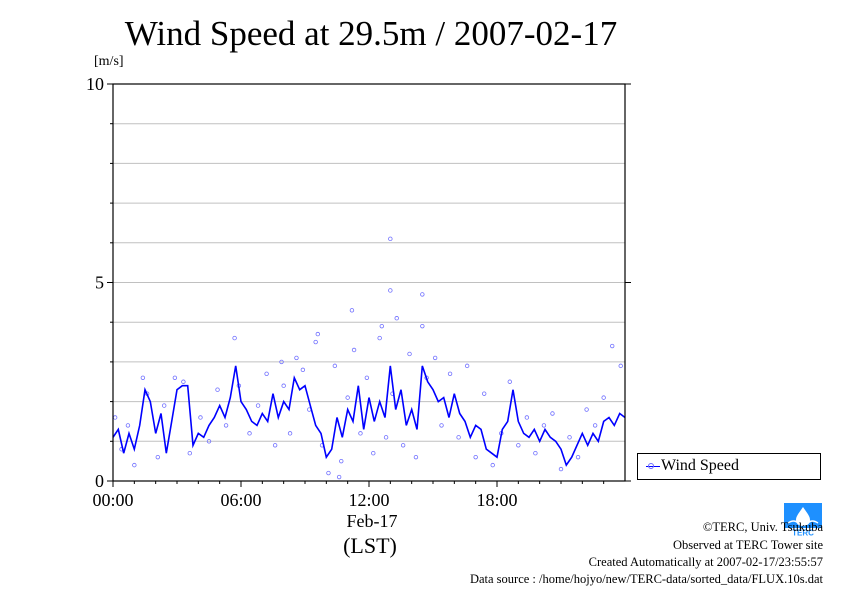  I want to click on terc-logo: TERC, so click(803, 520).